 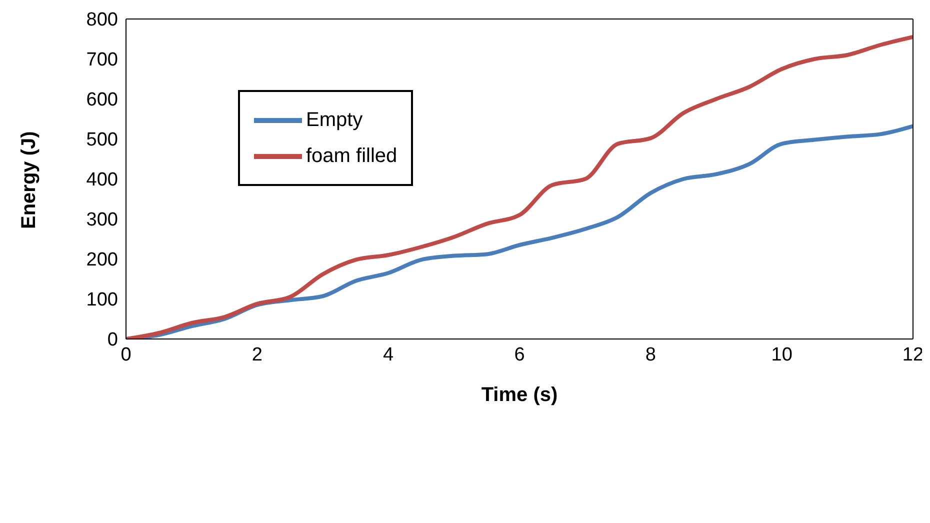 I want to click on x-axis-title: Time (s), so click(x=519, y=395).